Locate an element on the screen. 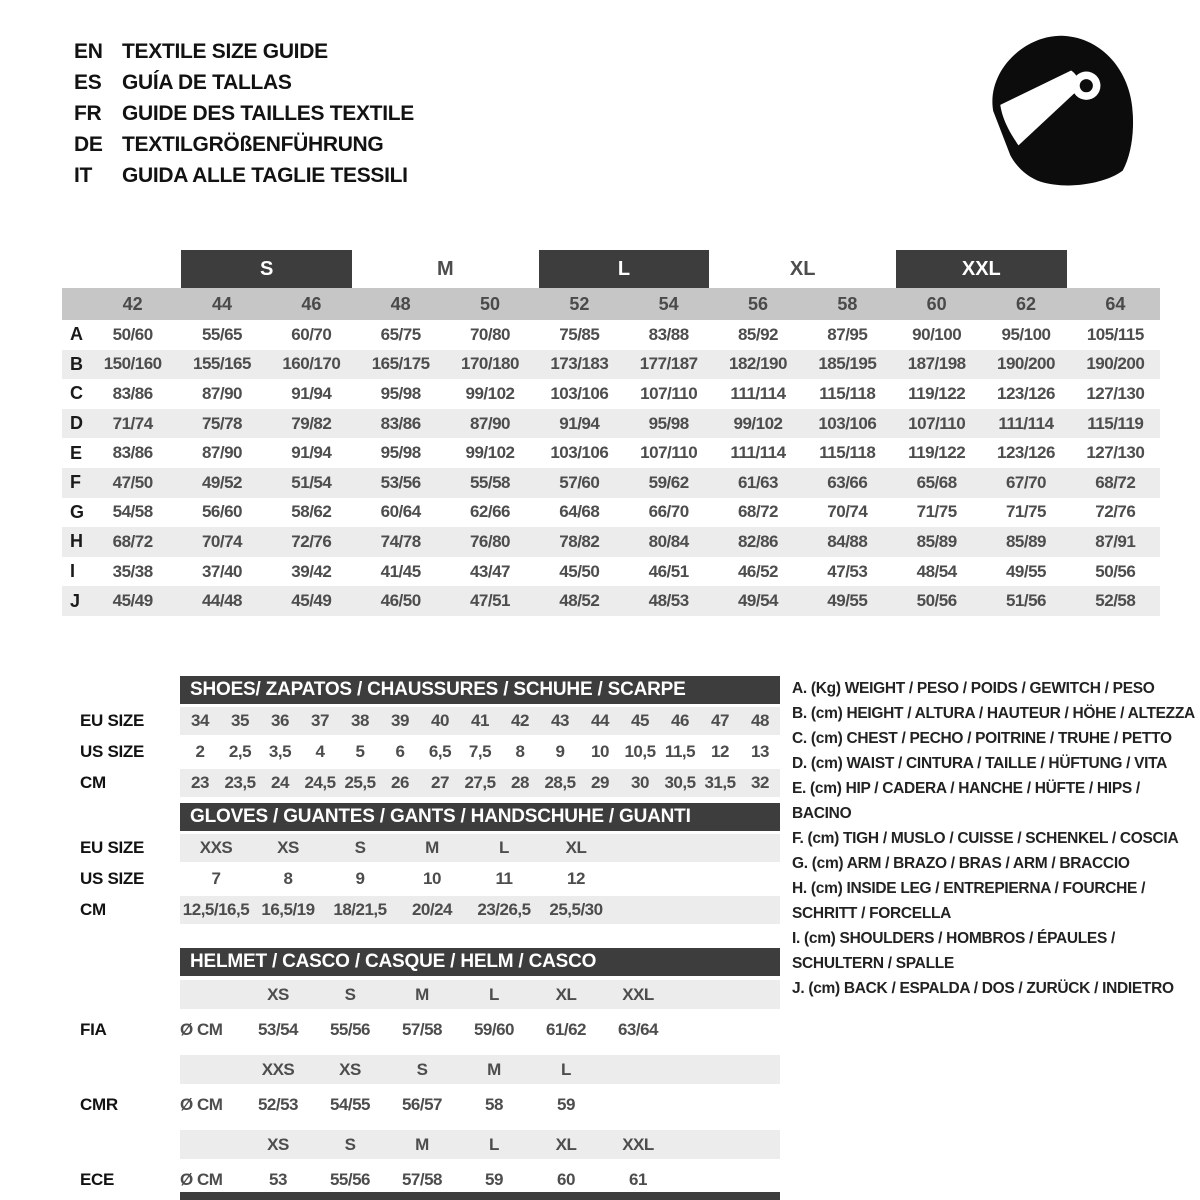 This screenshot has height=1200, width=1200. cell-value: 115/119 is located at coordinates (1115, 423).